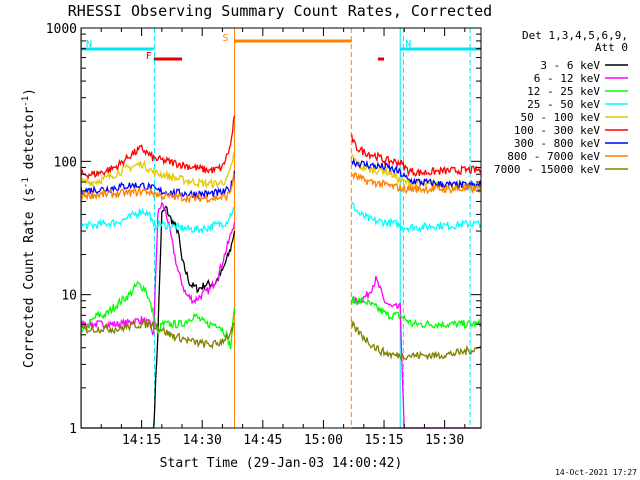 The width and height of the screenshot is (640, 480). What do you see at coordinates (547, 169) in the screenshot?
I see `legend-label-8: 7000 - 15000 keV` at bounding box center [547, 169].